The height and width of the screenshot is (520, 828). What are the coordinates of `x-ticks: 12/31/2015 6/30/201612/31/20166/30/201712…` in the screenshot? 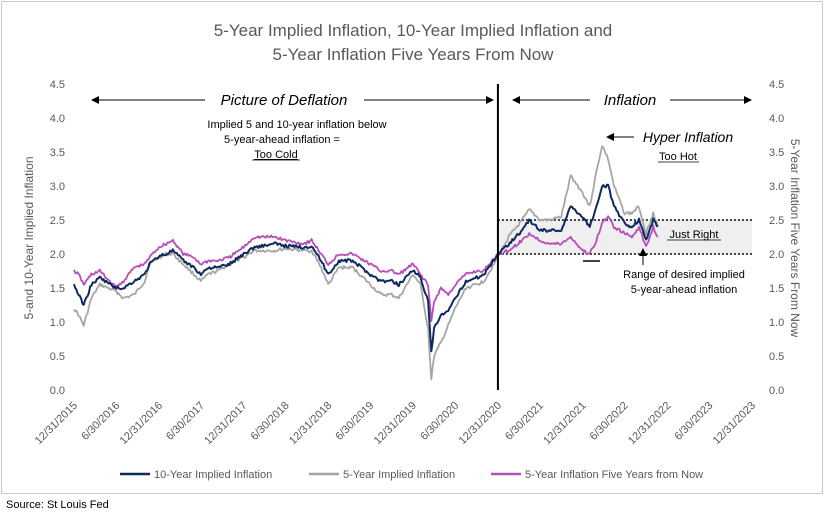 It's located at (395, 423).